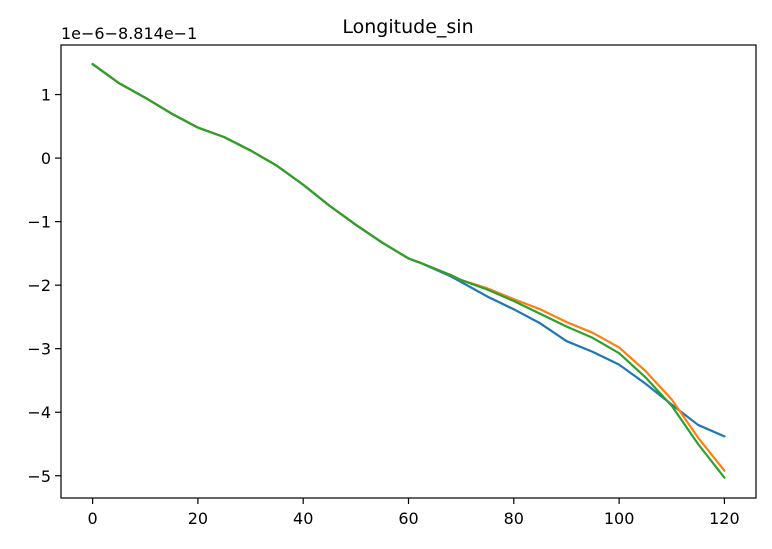  Describe the element at coordinates (407, 27) in the screenshot. I see `chart-title: Longitude_sin` at that location.